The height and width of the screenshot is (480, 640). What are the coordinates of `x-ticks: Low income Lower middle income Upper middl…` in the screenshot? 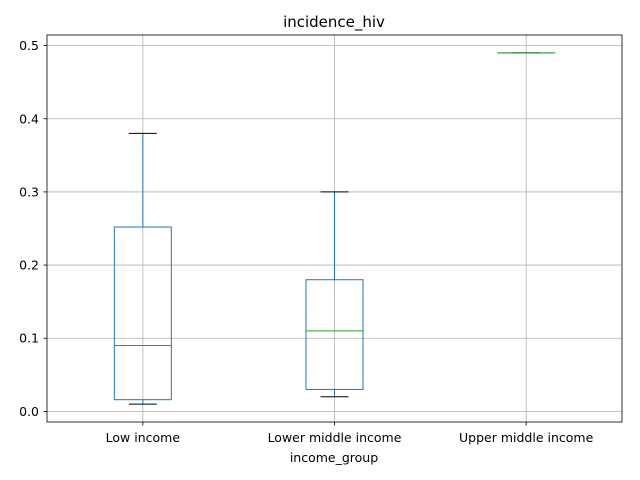 It's located at (350, 433).